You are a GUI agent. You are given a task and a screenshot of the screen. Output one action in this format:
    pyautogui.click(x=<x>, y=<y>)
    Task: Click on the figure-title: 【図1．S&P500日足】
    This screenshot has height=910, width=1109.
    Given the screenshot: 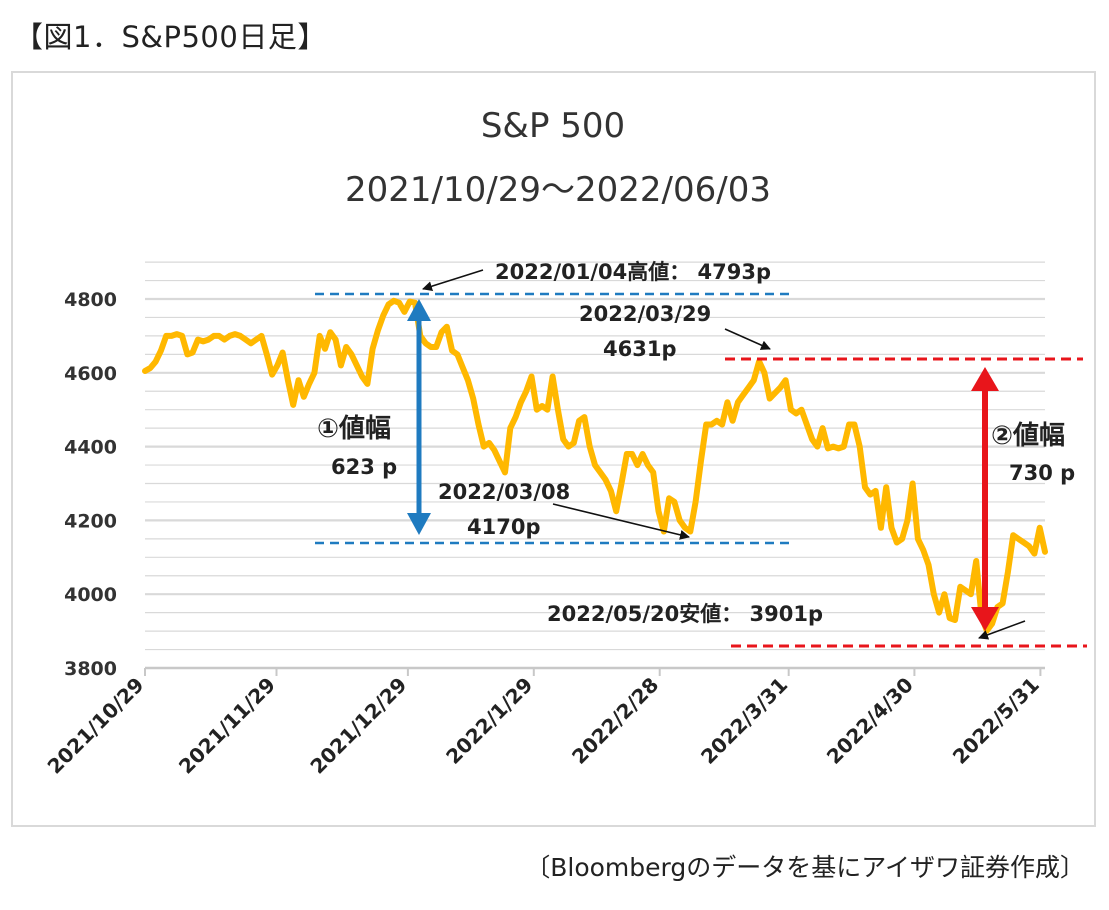 What is the action you would take?
    pyautogui.click(x=170, y=37)
    